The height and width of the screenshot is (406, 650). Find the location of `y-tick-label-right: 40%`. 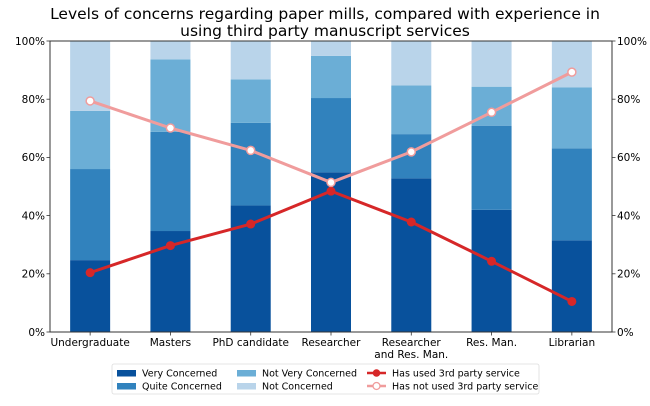

y-tick-label-right: 40% is located at coordinates (628, 216).